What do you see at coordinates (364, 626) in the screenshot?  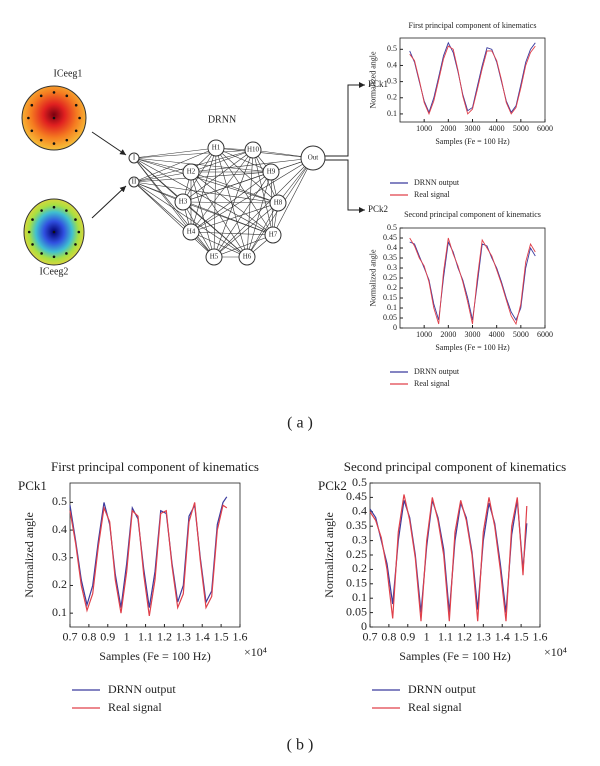 I see `y-tick-label: 0` at bounding box center [364, 626].